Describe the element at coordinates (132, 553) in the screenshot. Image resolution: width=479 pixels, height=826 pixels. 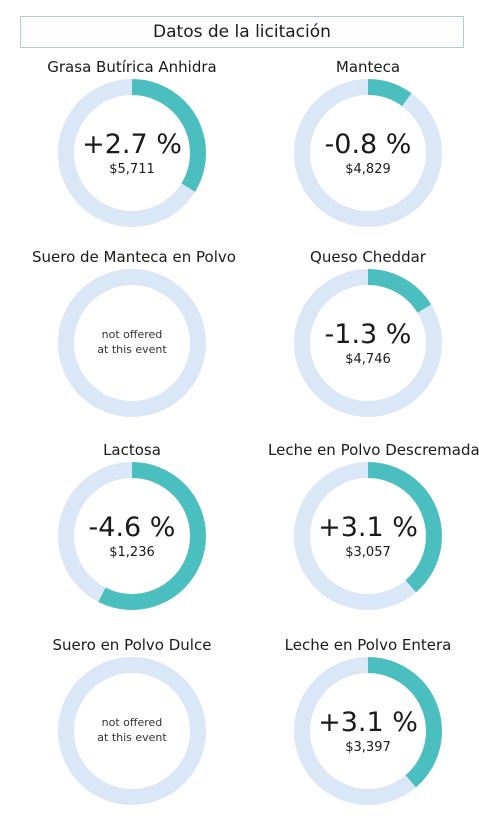
I see `price-label: $1,236` at that location.